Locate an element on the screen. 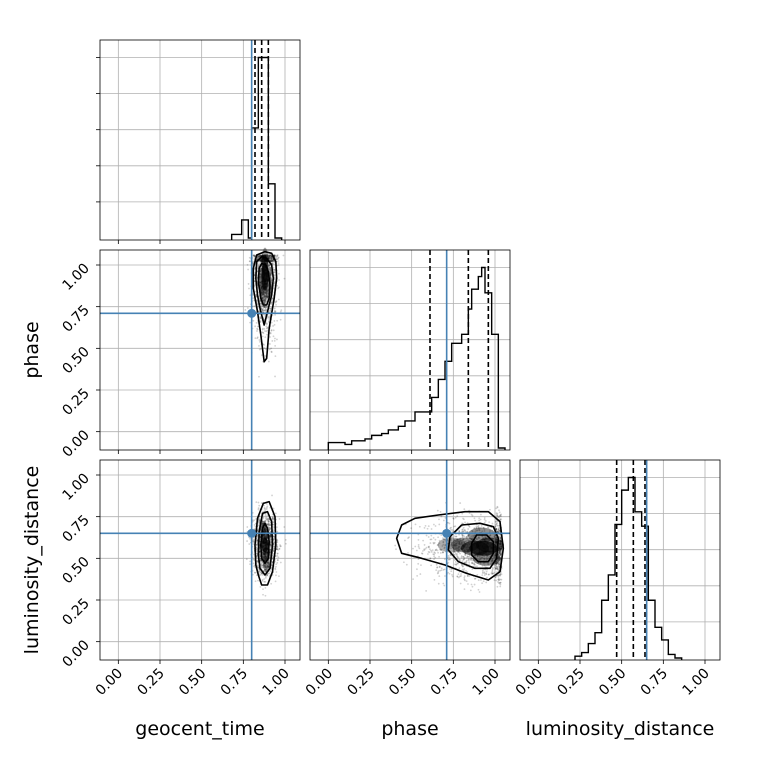 This screenshot has width=760, height=760. grid-geocent-time-hist is located at coordinates (200, 140).